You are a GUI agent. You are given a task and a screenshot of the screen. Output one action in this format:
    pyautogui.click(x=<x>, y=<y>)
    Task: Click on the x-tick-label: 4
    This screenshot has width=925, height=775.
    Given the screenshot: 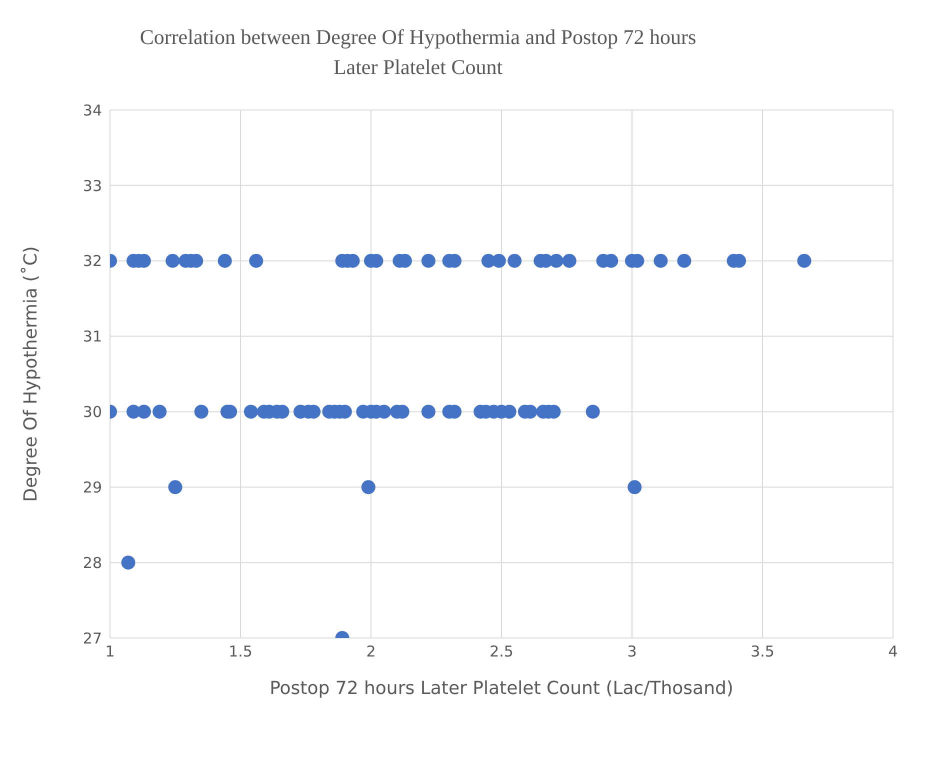 What is the action you would take?
    pyautogui.click(x=893, y=651)
    